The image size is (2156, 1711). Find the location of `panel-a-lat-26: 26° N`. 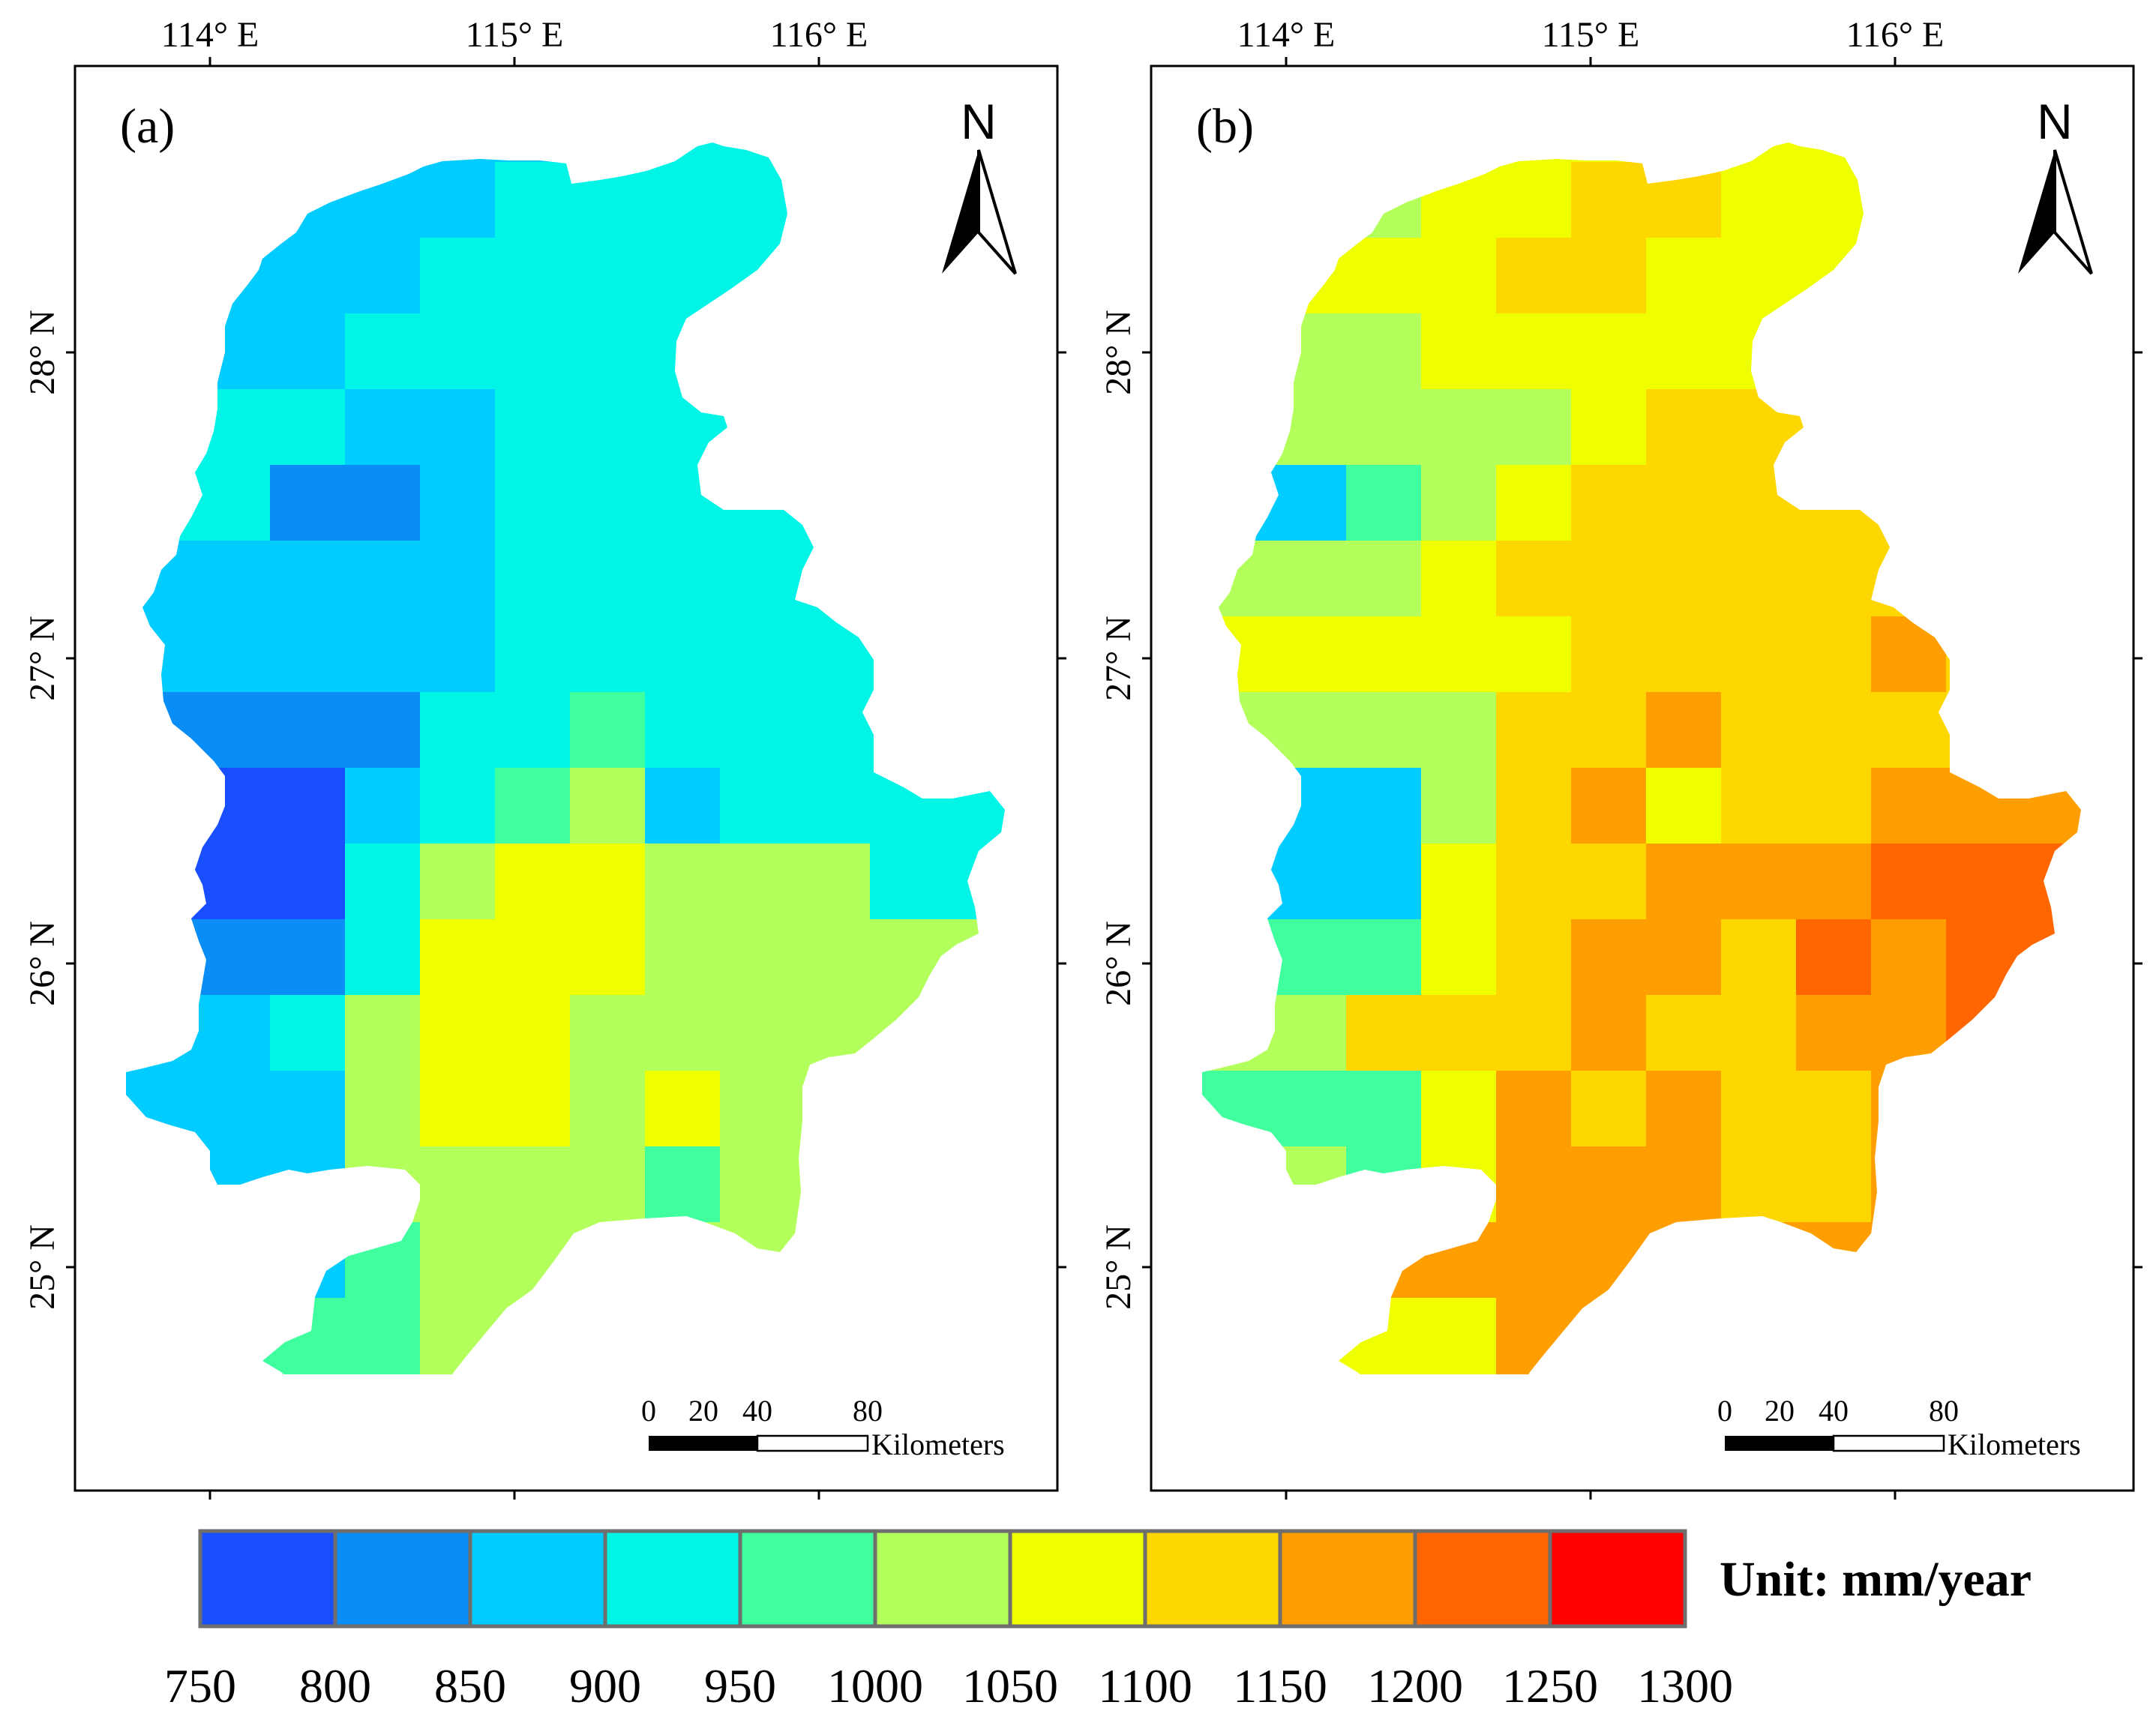

panel-a-lat-26: 26° N is located at coordinates (42, 964).